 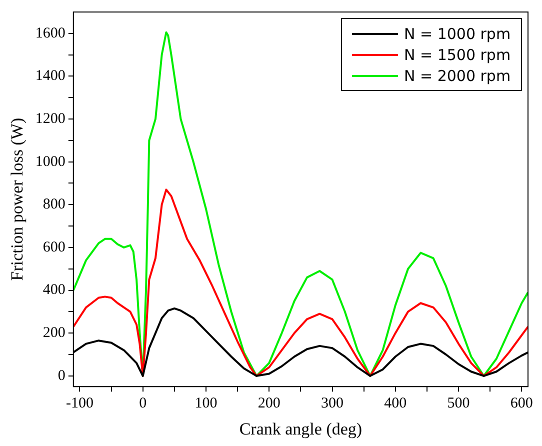 I want to click on y-tick-label: 200, so click(x=54, y=333).